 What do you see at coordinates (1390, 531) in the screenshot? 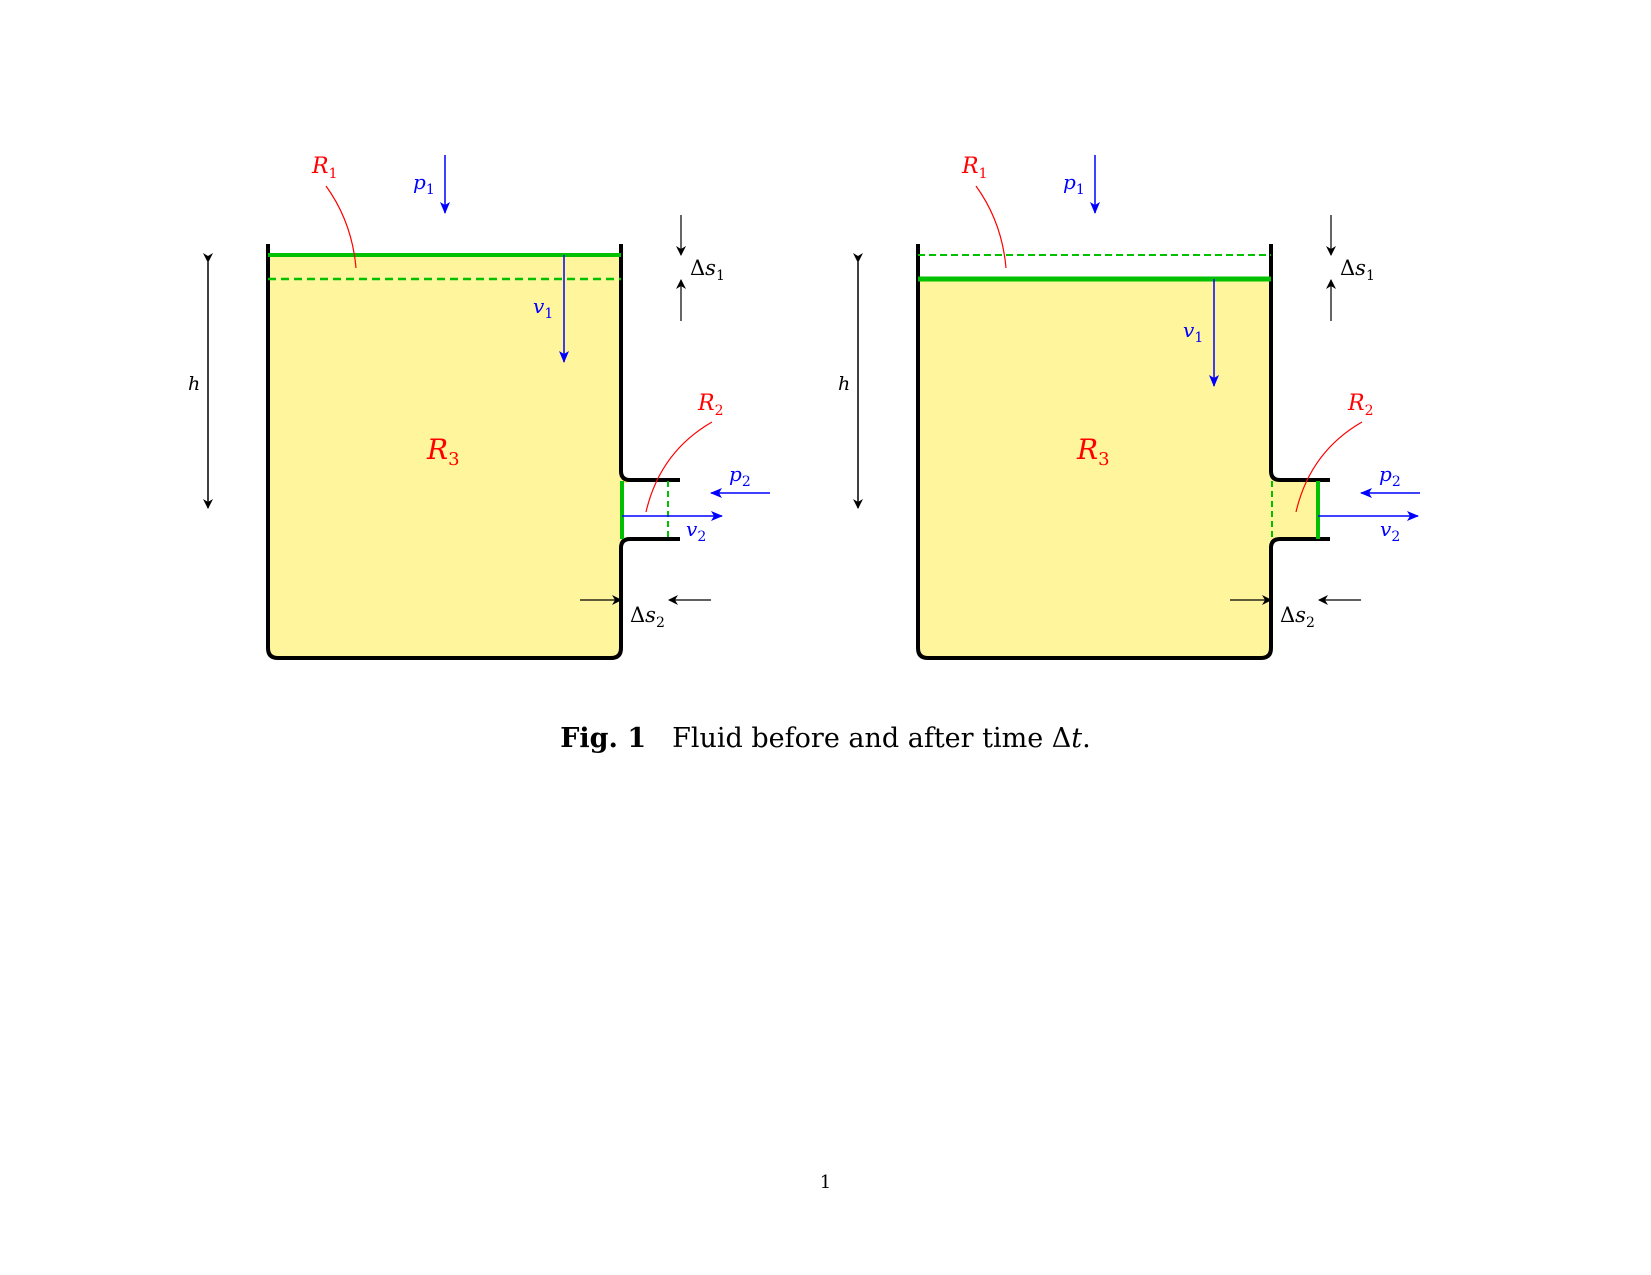
I see `v2-label-after: v2` at bounding box center [1390, 531].